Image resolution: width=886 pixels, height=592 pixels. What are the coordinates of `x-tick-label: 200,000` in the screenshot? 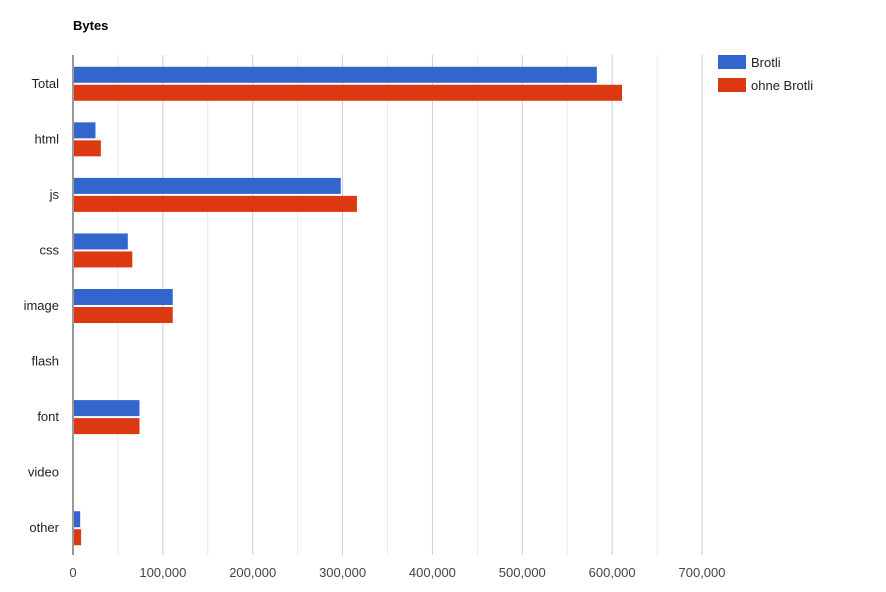 It's located at (252, 572).